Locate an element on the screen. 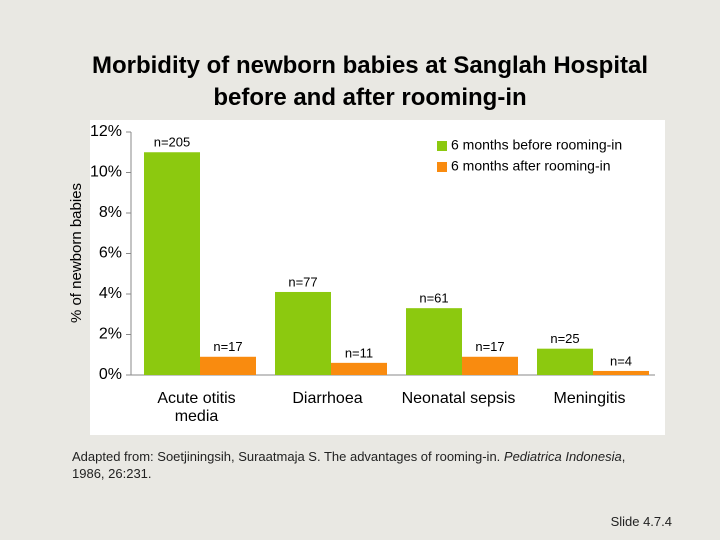 This screenshot has width=720, height=540. y-tick-label: 0% is located at coordinates (110, 374).